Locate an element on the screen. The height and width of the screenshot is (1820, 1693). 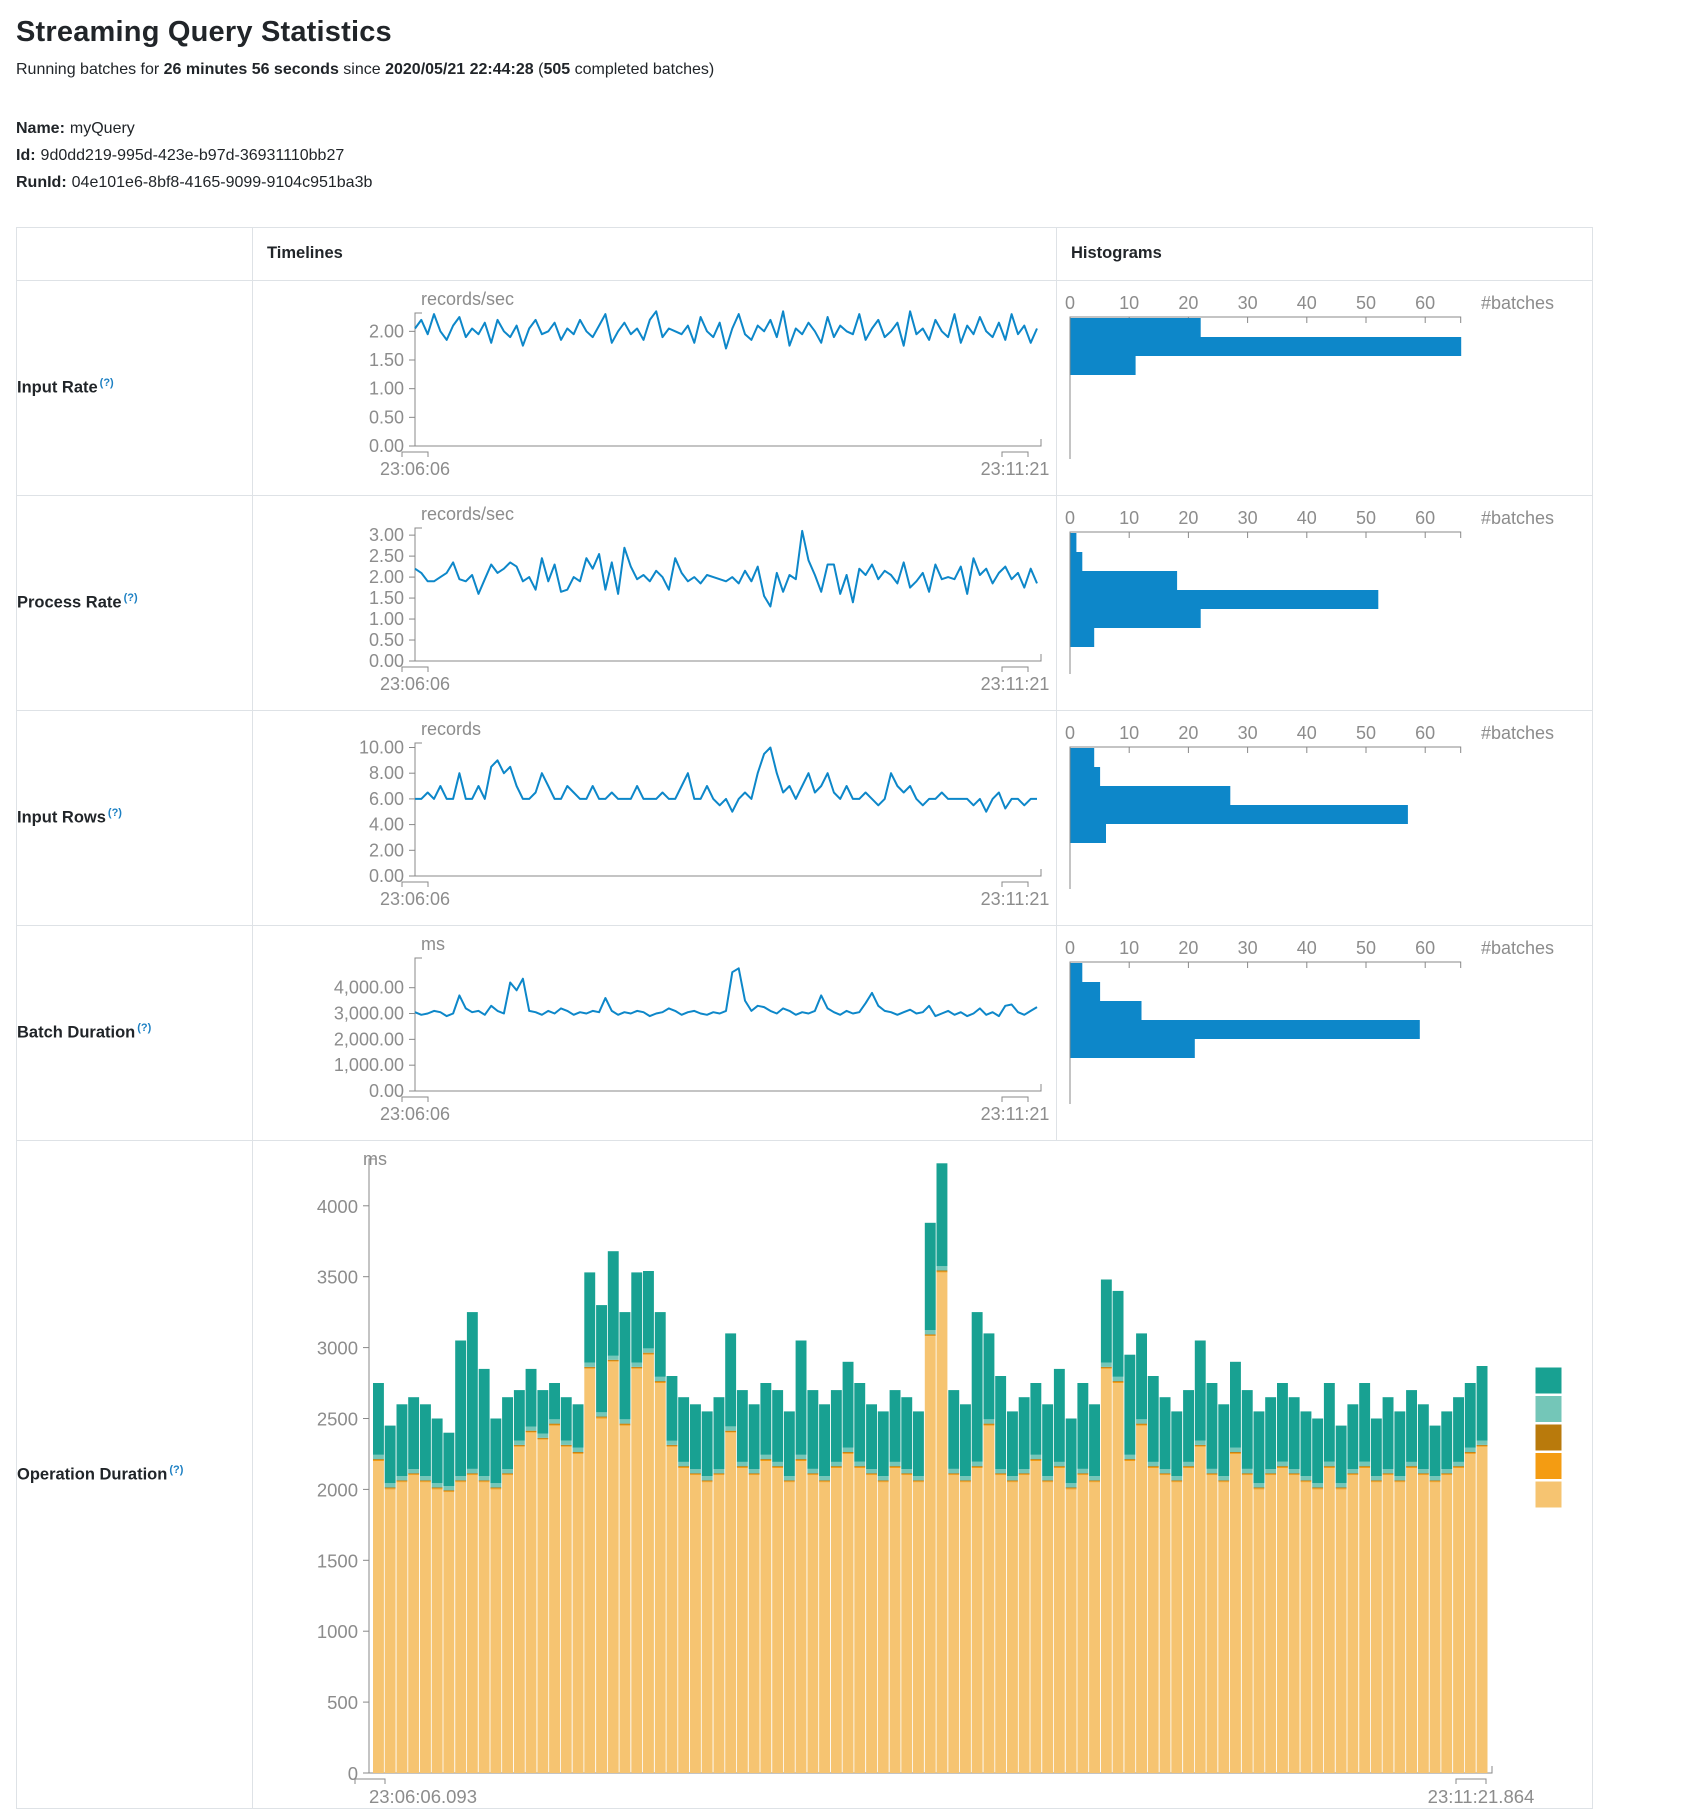
id-label: Id: is located at coordinates (26, 156).